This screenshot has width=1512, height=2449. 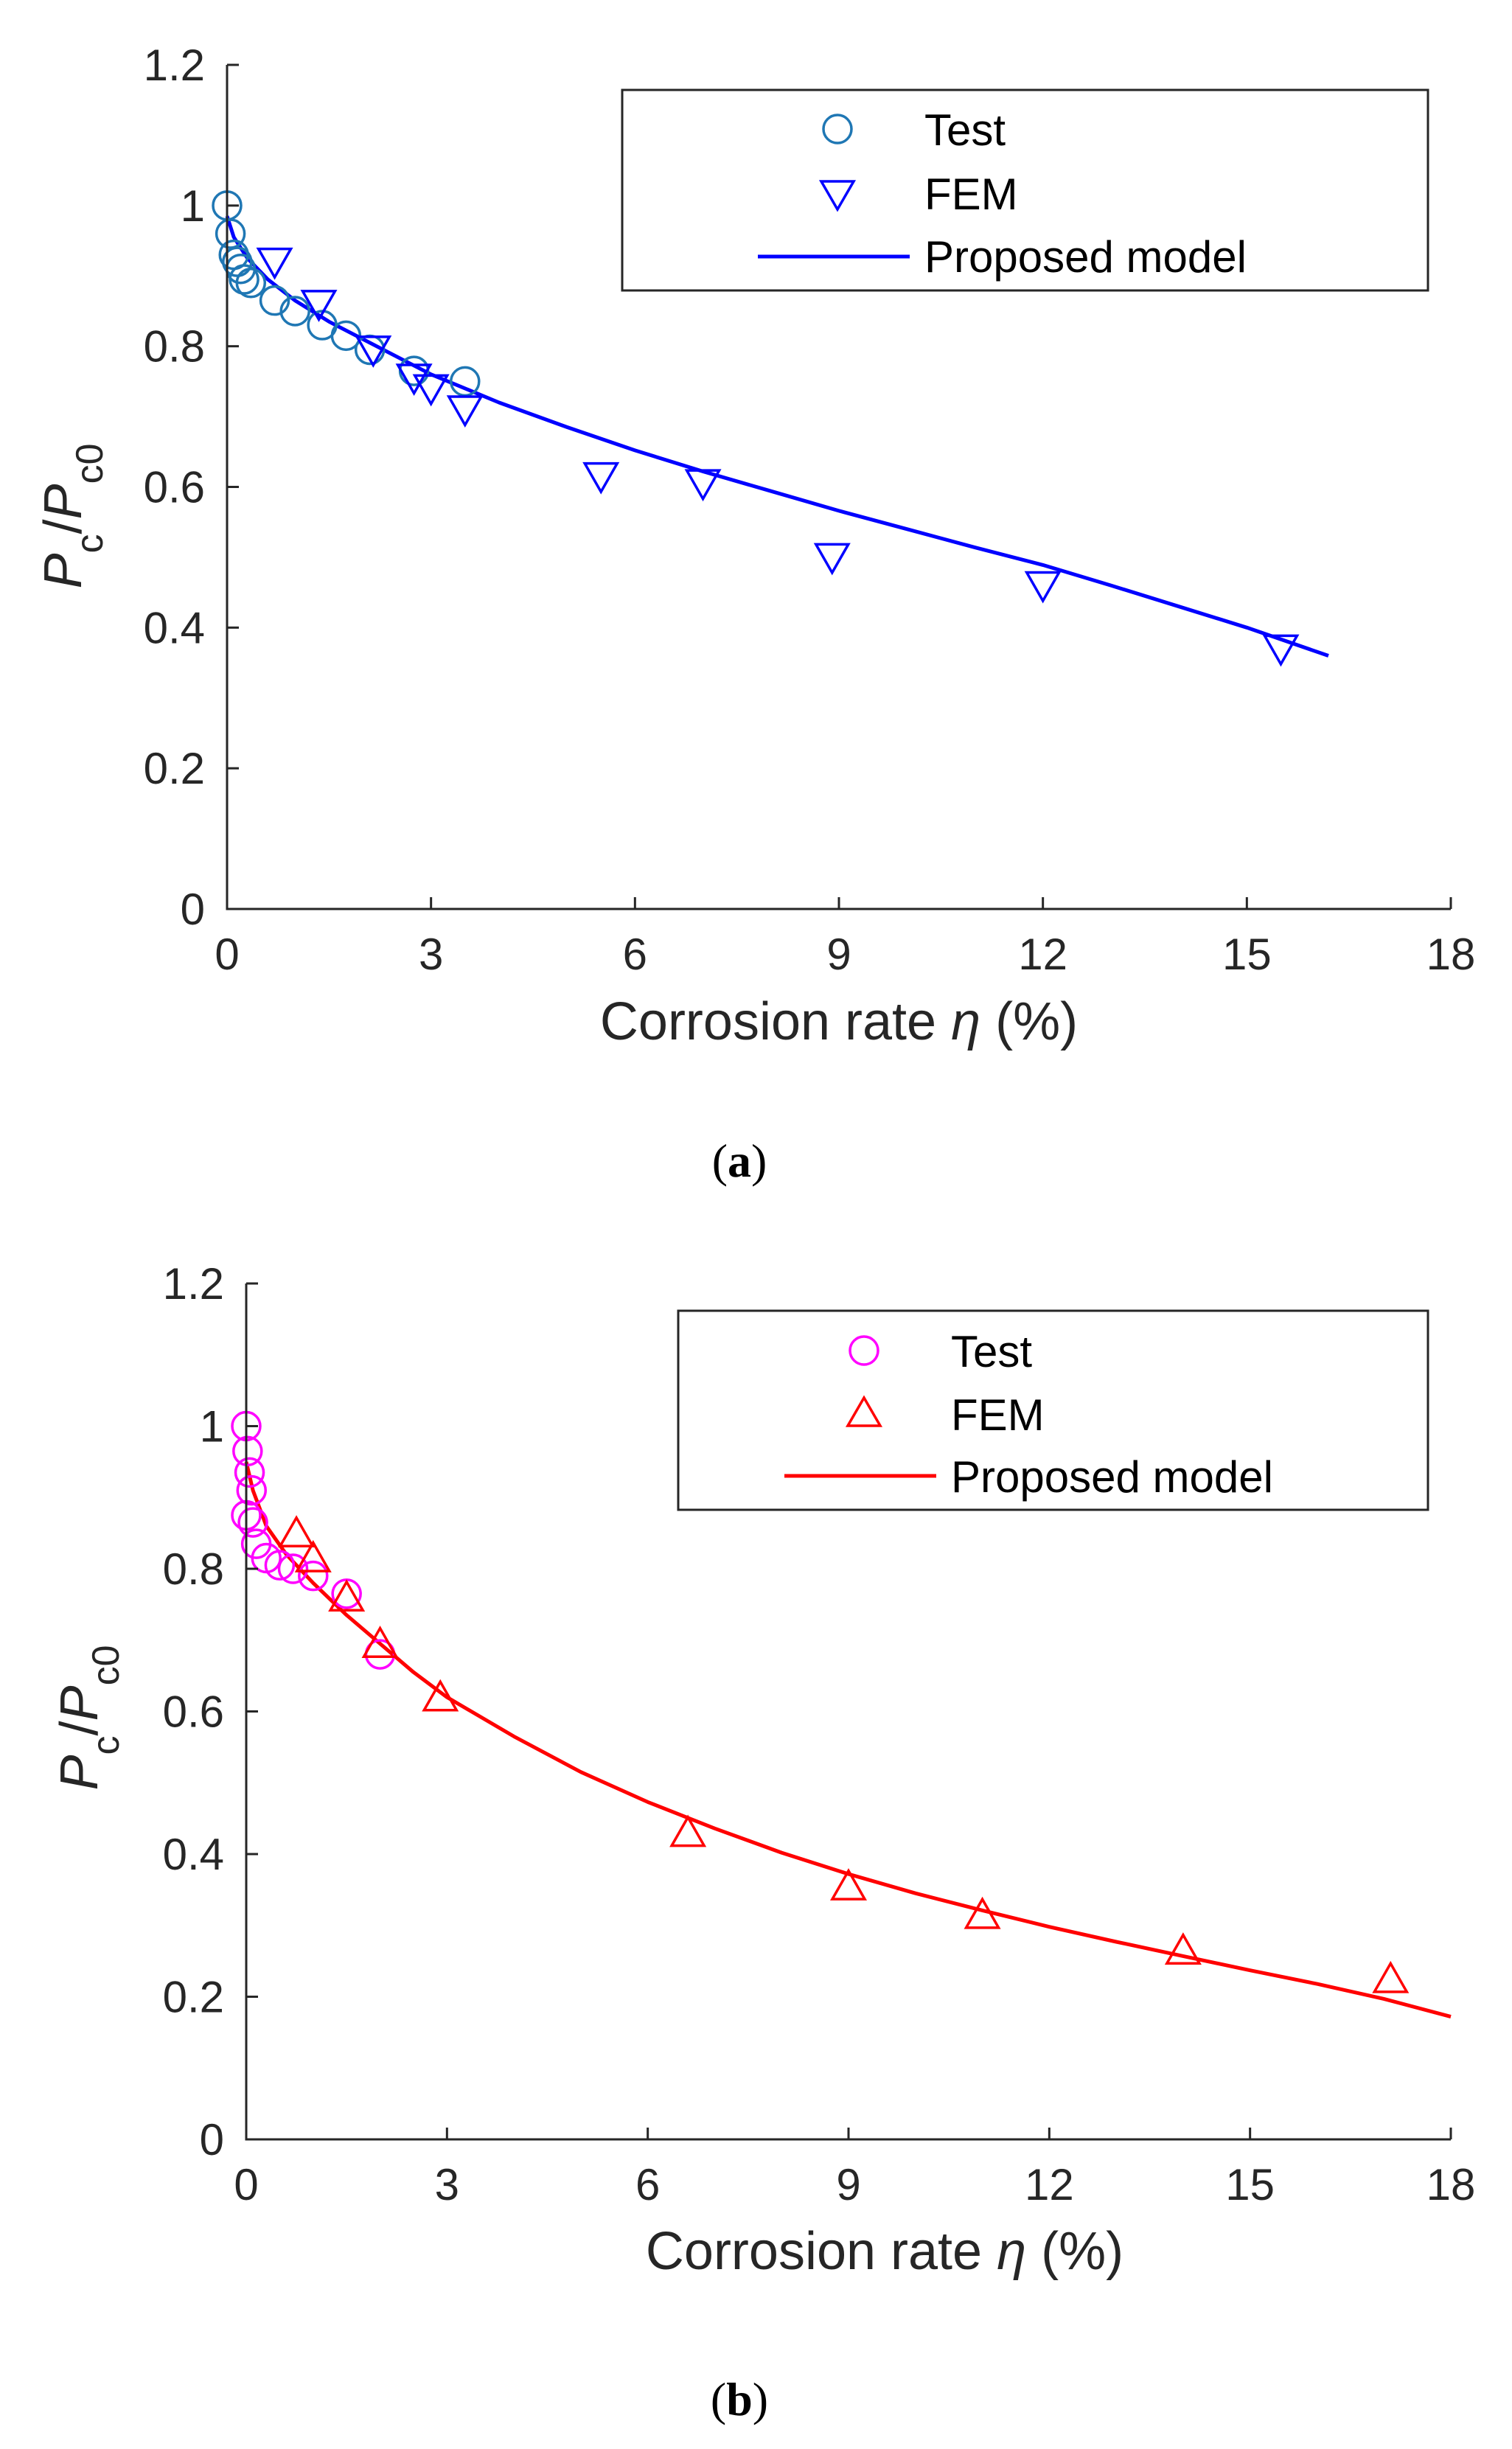 I want to click on panel-b-legend-test-label: Test, so click(x=991, y=1351).